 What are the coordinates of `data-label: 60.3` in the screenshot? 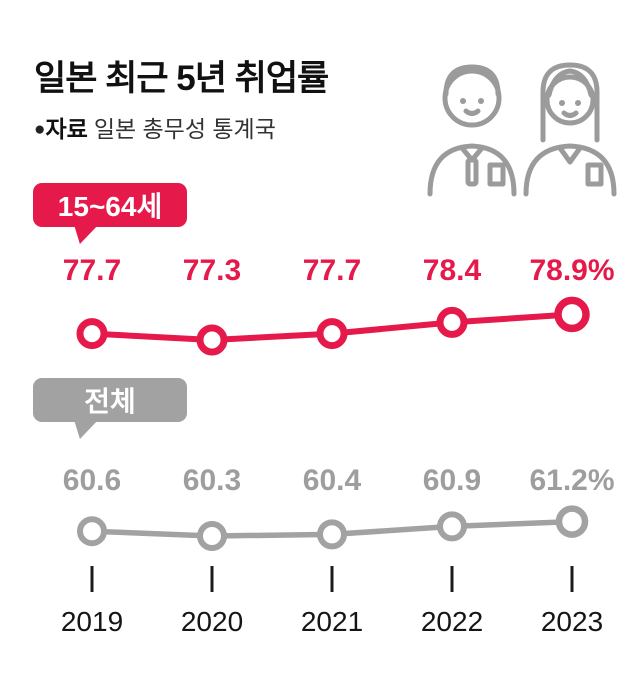 It's located at (212, 480).